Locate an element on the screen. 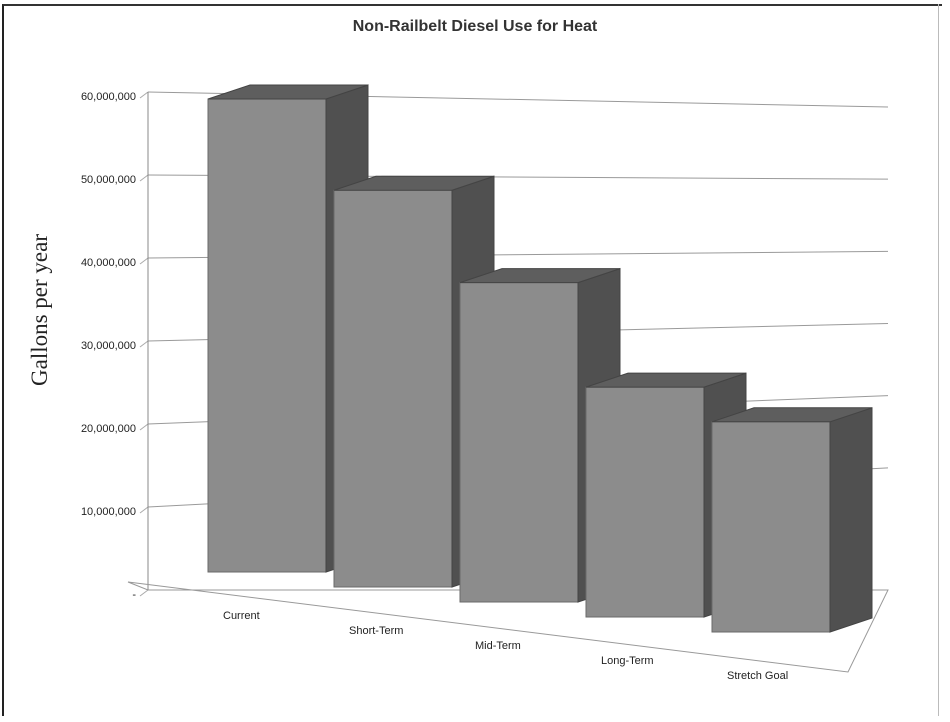 The image size is (950, 722). x-category-label: Short-Term is located at coordinates (376, 631).